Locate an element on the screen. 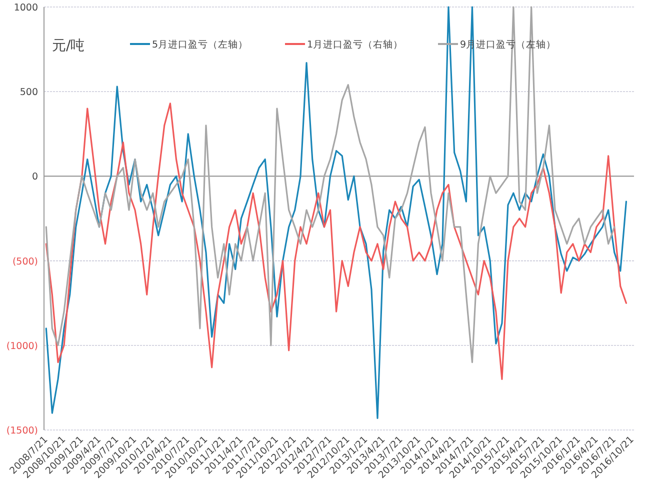 This screenshot has height=479, width=650. y-tick-label: (500) is located at coordinates (25, 262).